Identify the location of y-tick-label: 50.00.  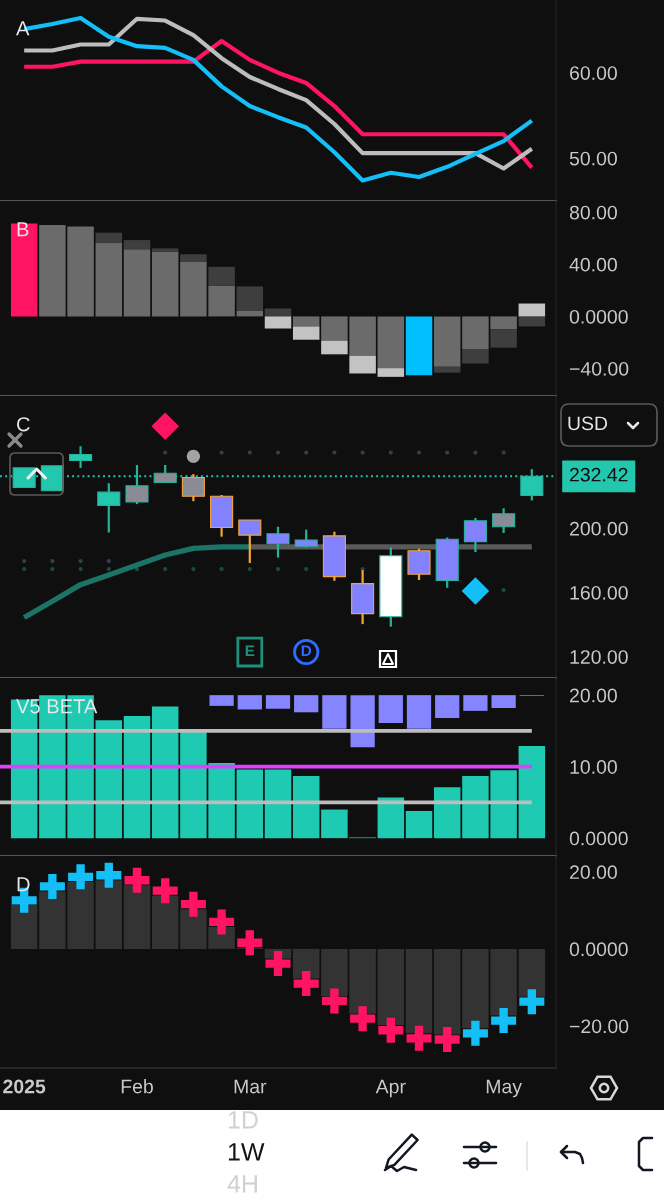
(593, 158).